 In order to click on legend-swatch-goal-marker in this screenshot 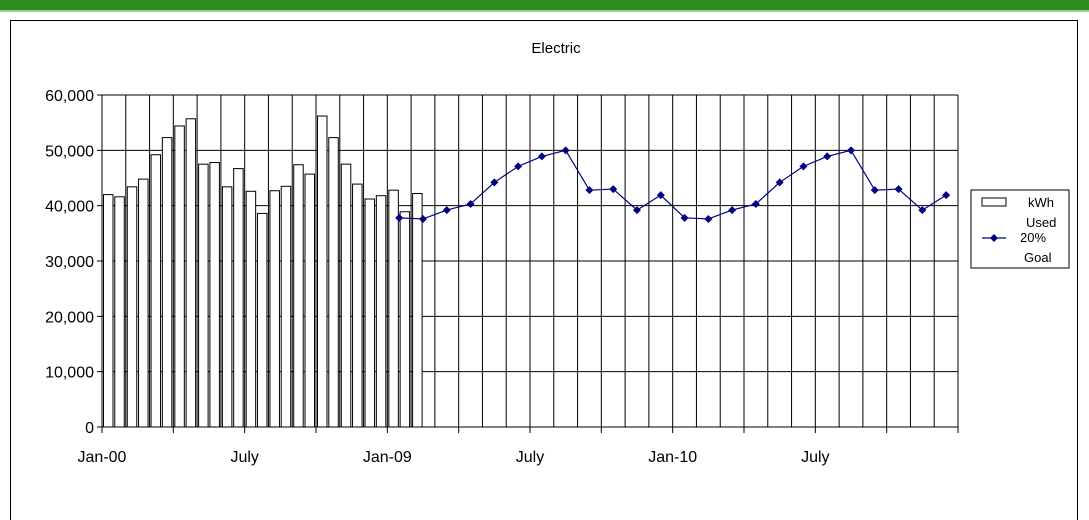, I will do `click(994, 238)`.